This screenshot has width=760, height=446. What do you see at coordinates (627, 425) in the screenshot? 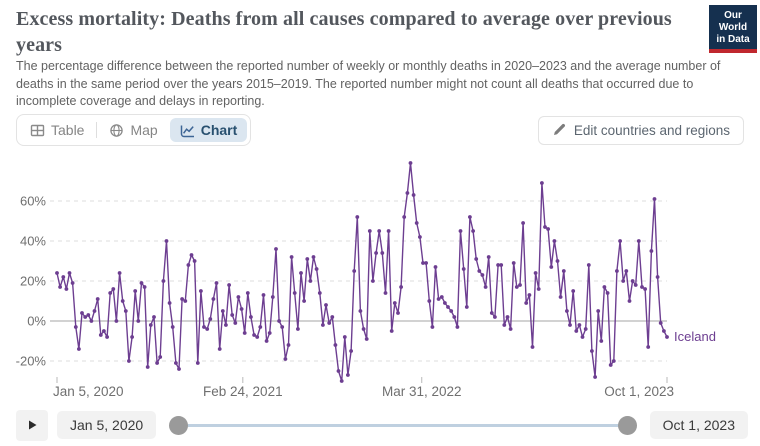
I see `timeline-end-handle` at bounding box center [627, 425].